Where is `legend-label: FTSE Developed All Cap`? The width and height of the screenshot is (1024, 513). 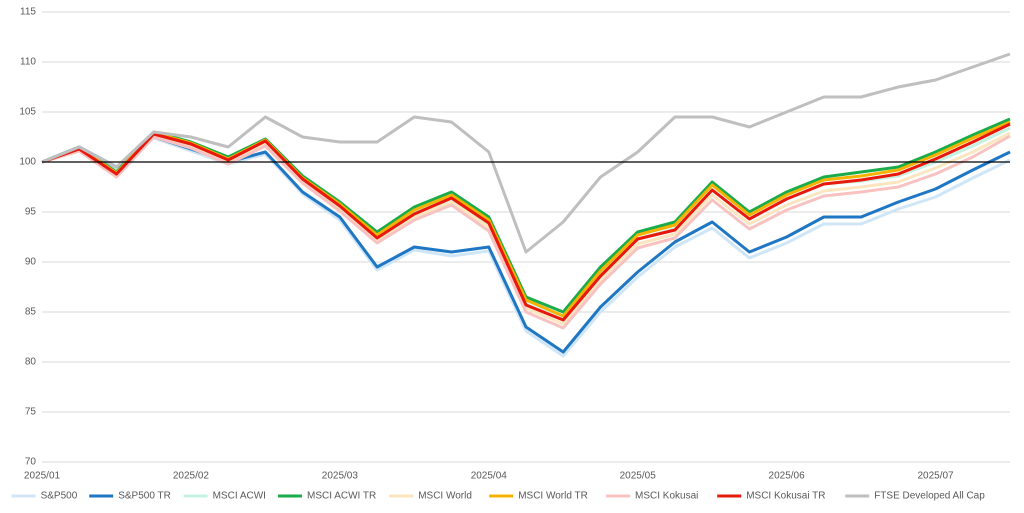
legend-label: FTSE Developed All Cap is located at coordinates (929, 496).